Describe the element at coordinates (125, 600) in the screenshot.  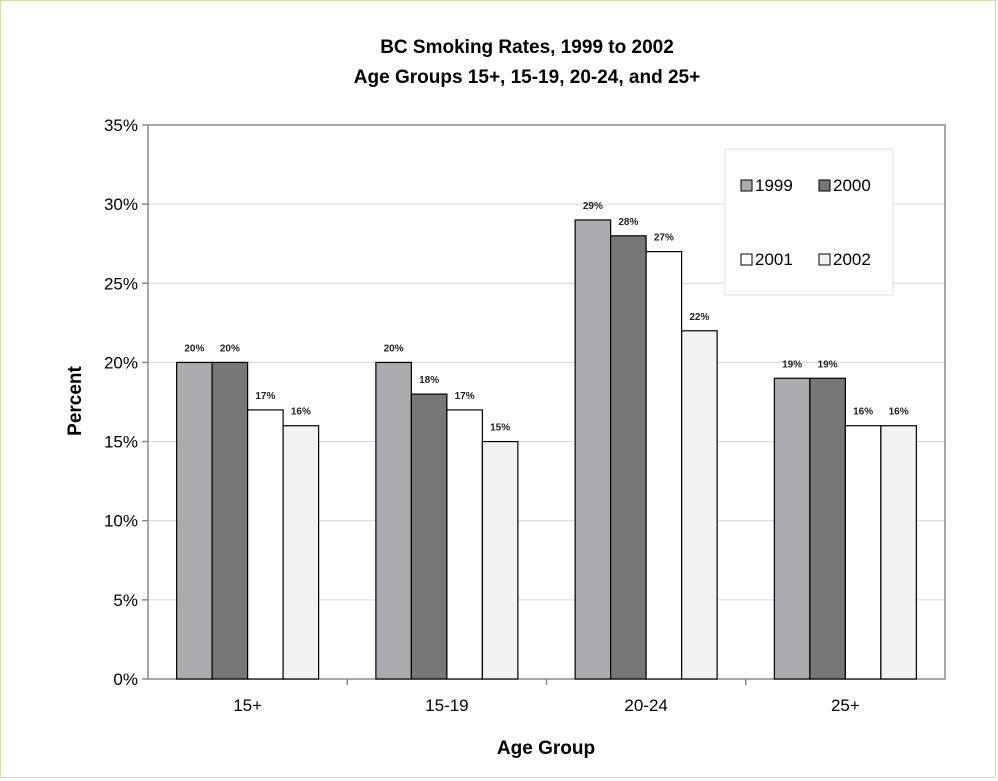
I see `y-tick-label: 5%` at that location.